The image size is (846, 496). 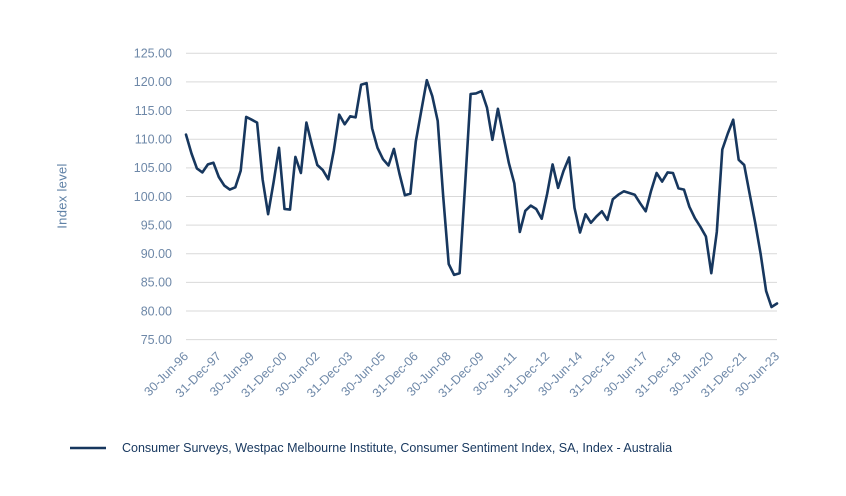 I want to click on y-tick-label: 120.00, so click(x=153, y=82).